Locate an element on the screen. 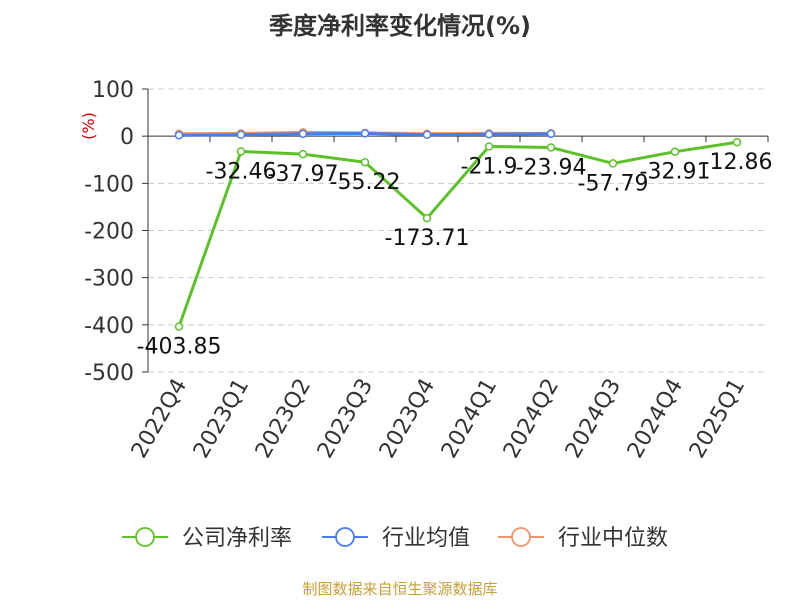 The height and width of the screenshot is (600, 800). x-tick-label: 2025Q1 is located at coordinates (717, 419).